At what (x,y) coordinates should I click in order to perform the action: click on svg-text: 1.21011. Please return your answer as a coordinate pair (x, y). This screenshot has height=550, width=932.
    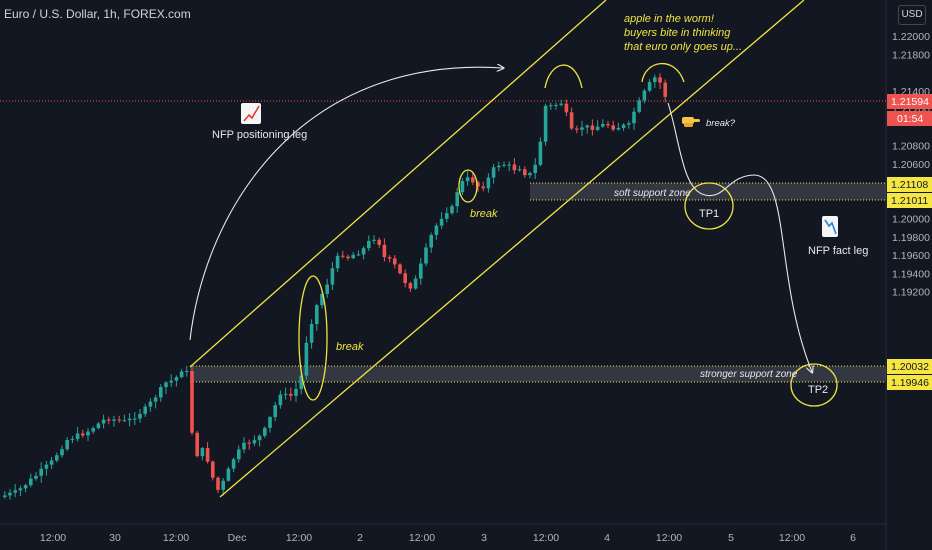
    Looking at the image, I should click on (909, 201).